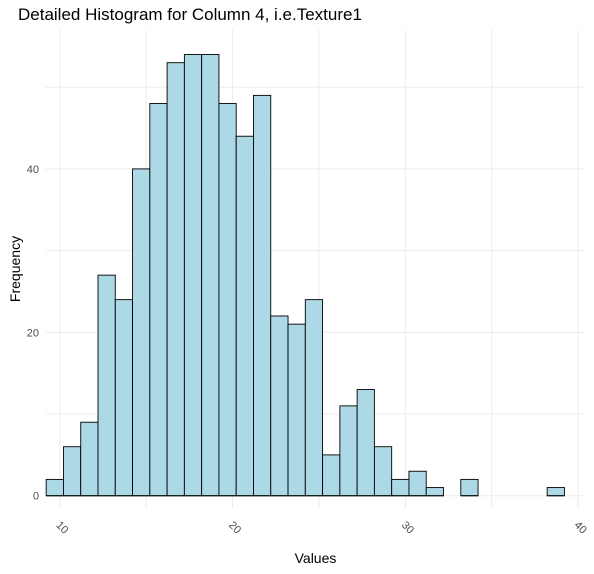 The width and height of the screenshot is (594, 574). Describe the element at coordinates (15, 269) in the screenshot. I see `y-axis-title: Frequency` at that location.